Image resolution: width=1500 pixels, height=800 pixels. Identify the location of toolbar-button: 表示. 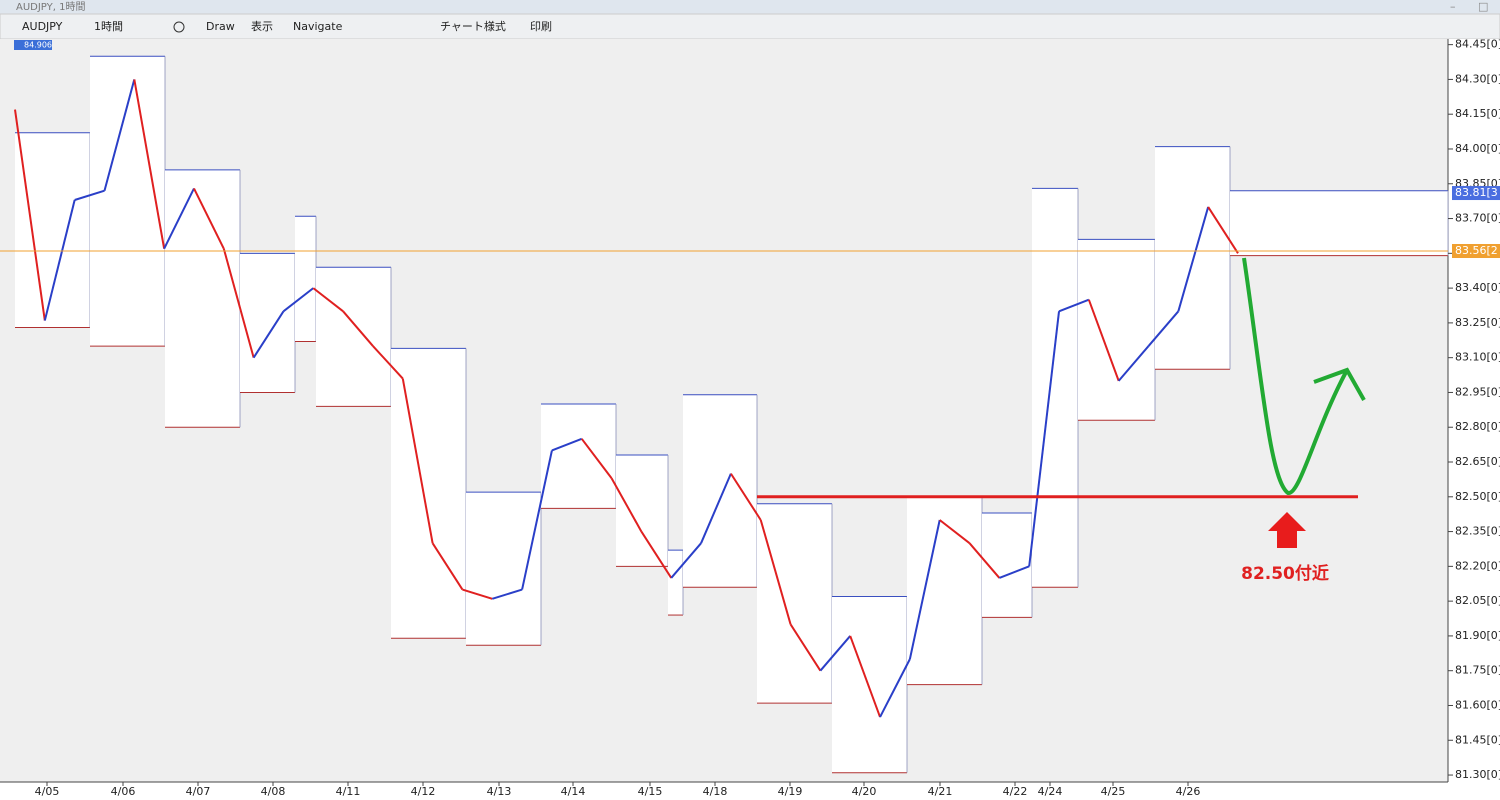
(262, 26).